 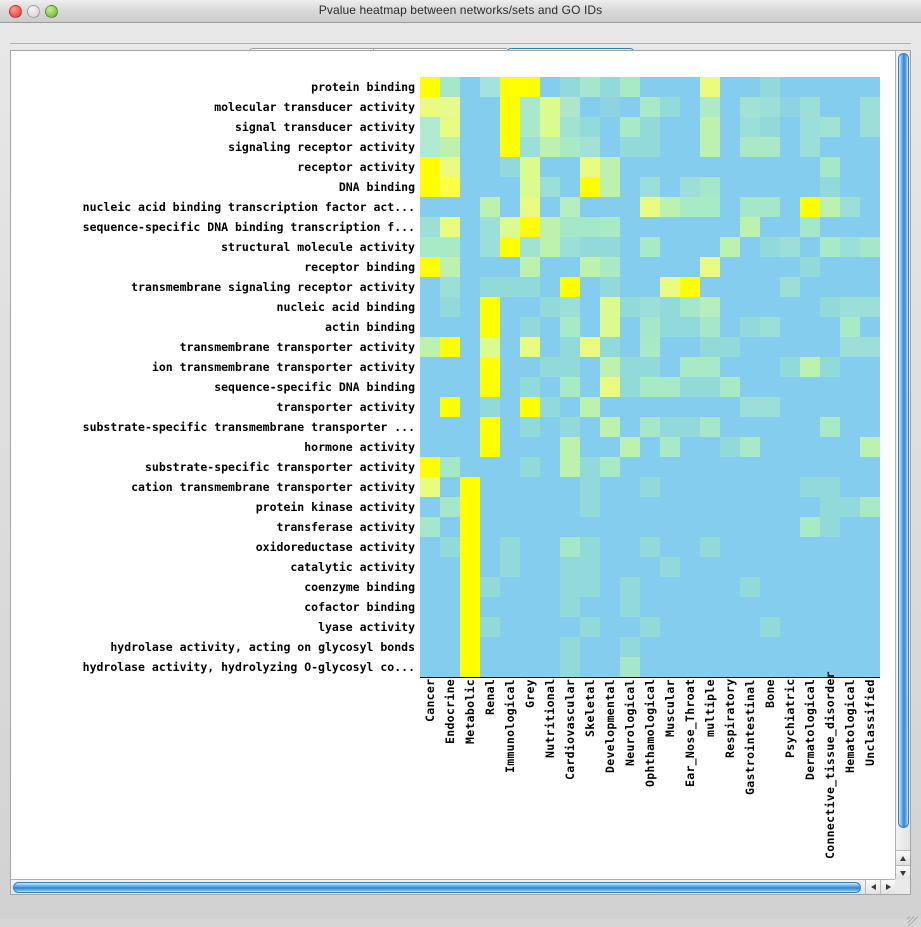 I want to click on vertical-scrollbar-thumb, so click(x=903, y=440).